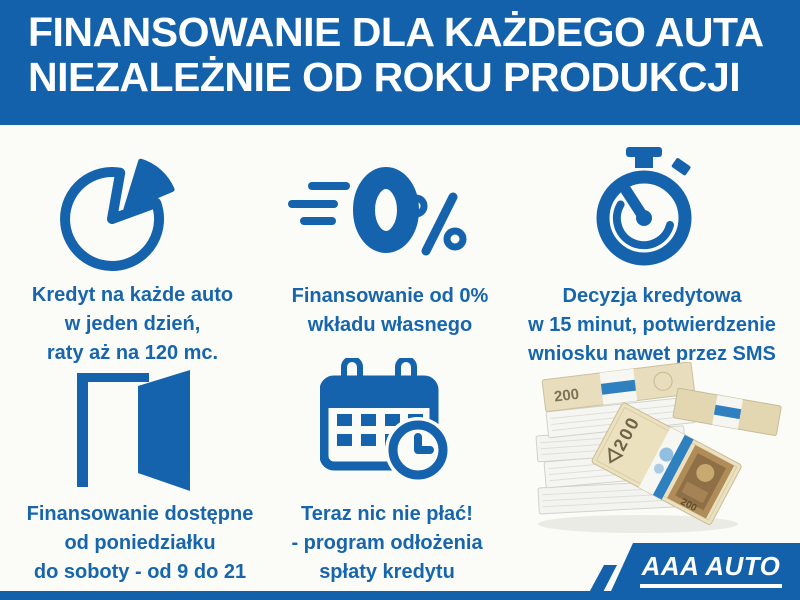 This screenshot has width=800, height=600. Describe the element at coordinates (132, 353) in the screenshot. I see `caption-line: raty aż na 120 mc.` at that location.